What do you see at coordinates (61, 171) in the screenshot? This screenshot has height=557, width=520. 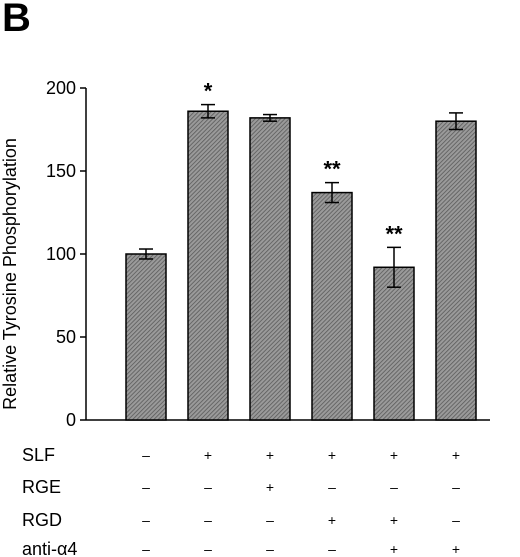 I see `y-tick-label: 150` at bounding box center [61, 171].